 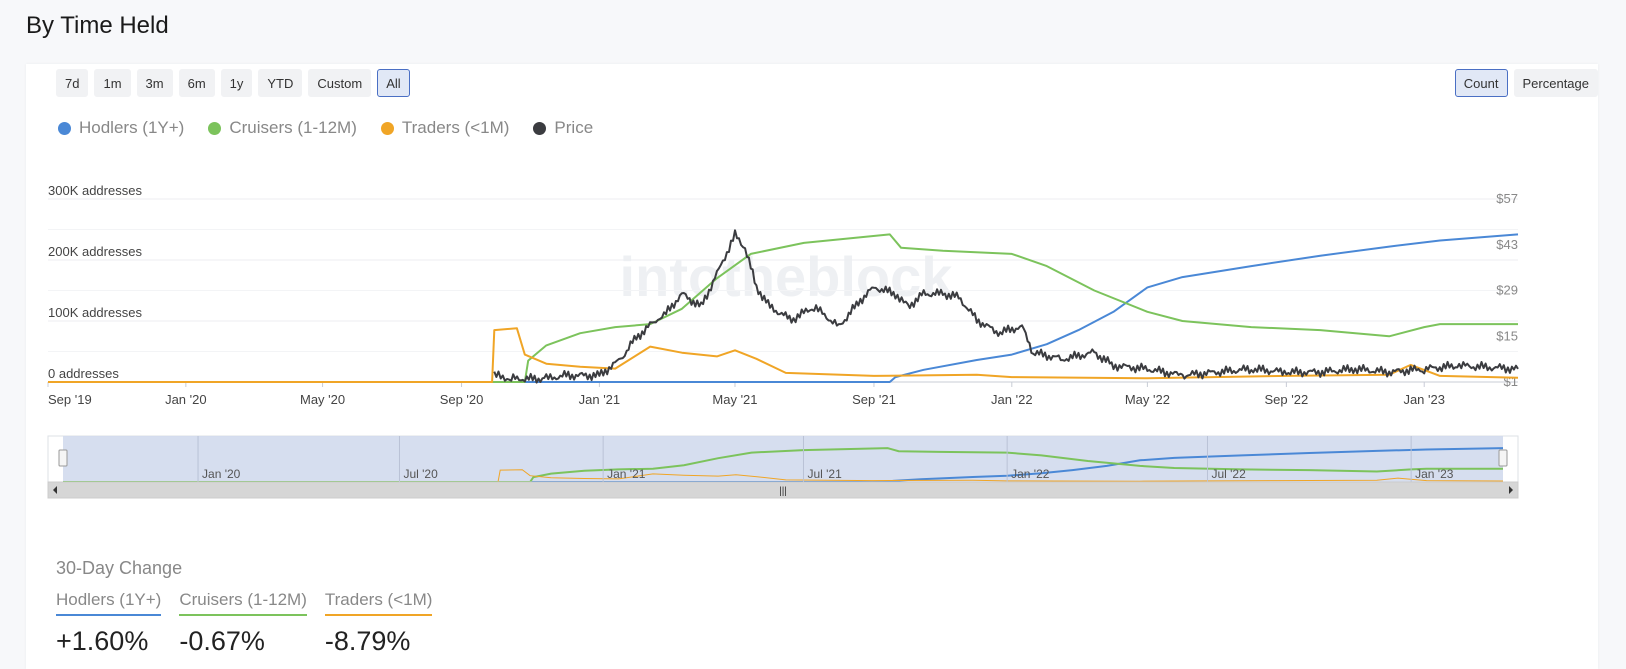 What do you see at coordinates (378, 603) in the screenshot?
I see `change-label: Traders (<1M)` at bounding box center [378, 603].